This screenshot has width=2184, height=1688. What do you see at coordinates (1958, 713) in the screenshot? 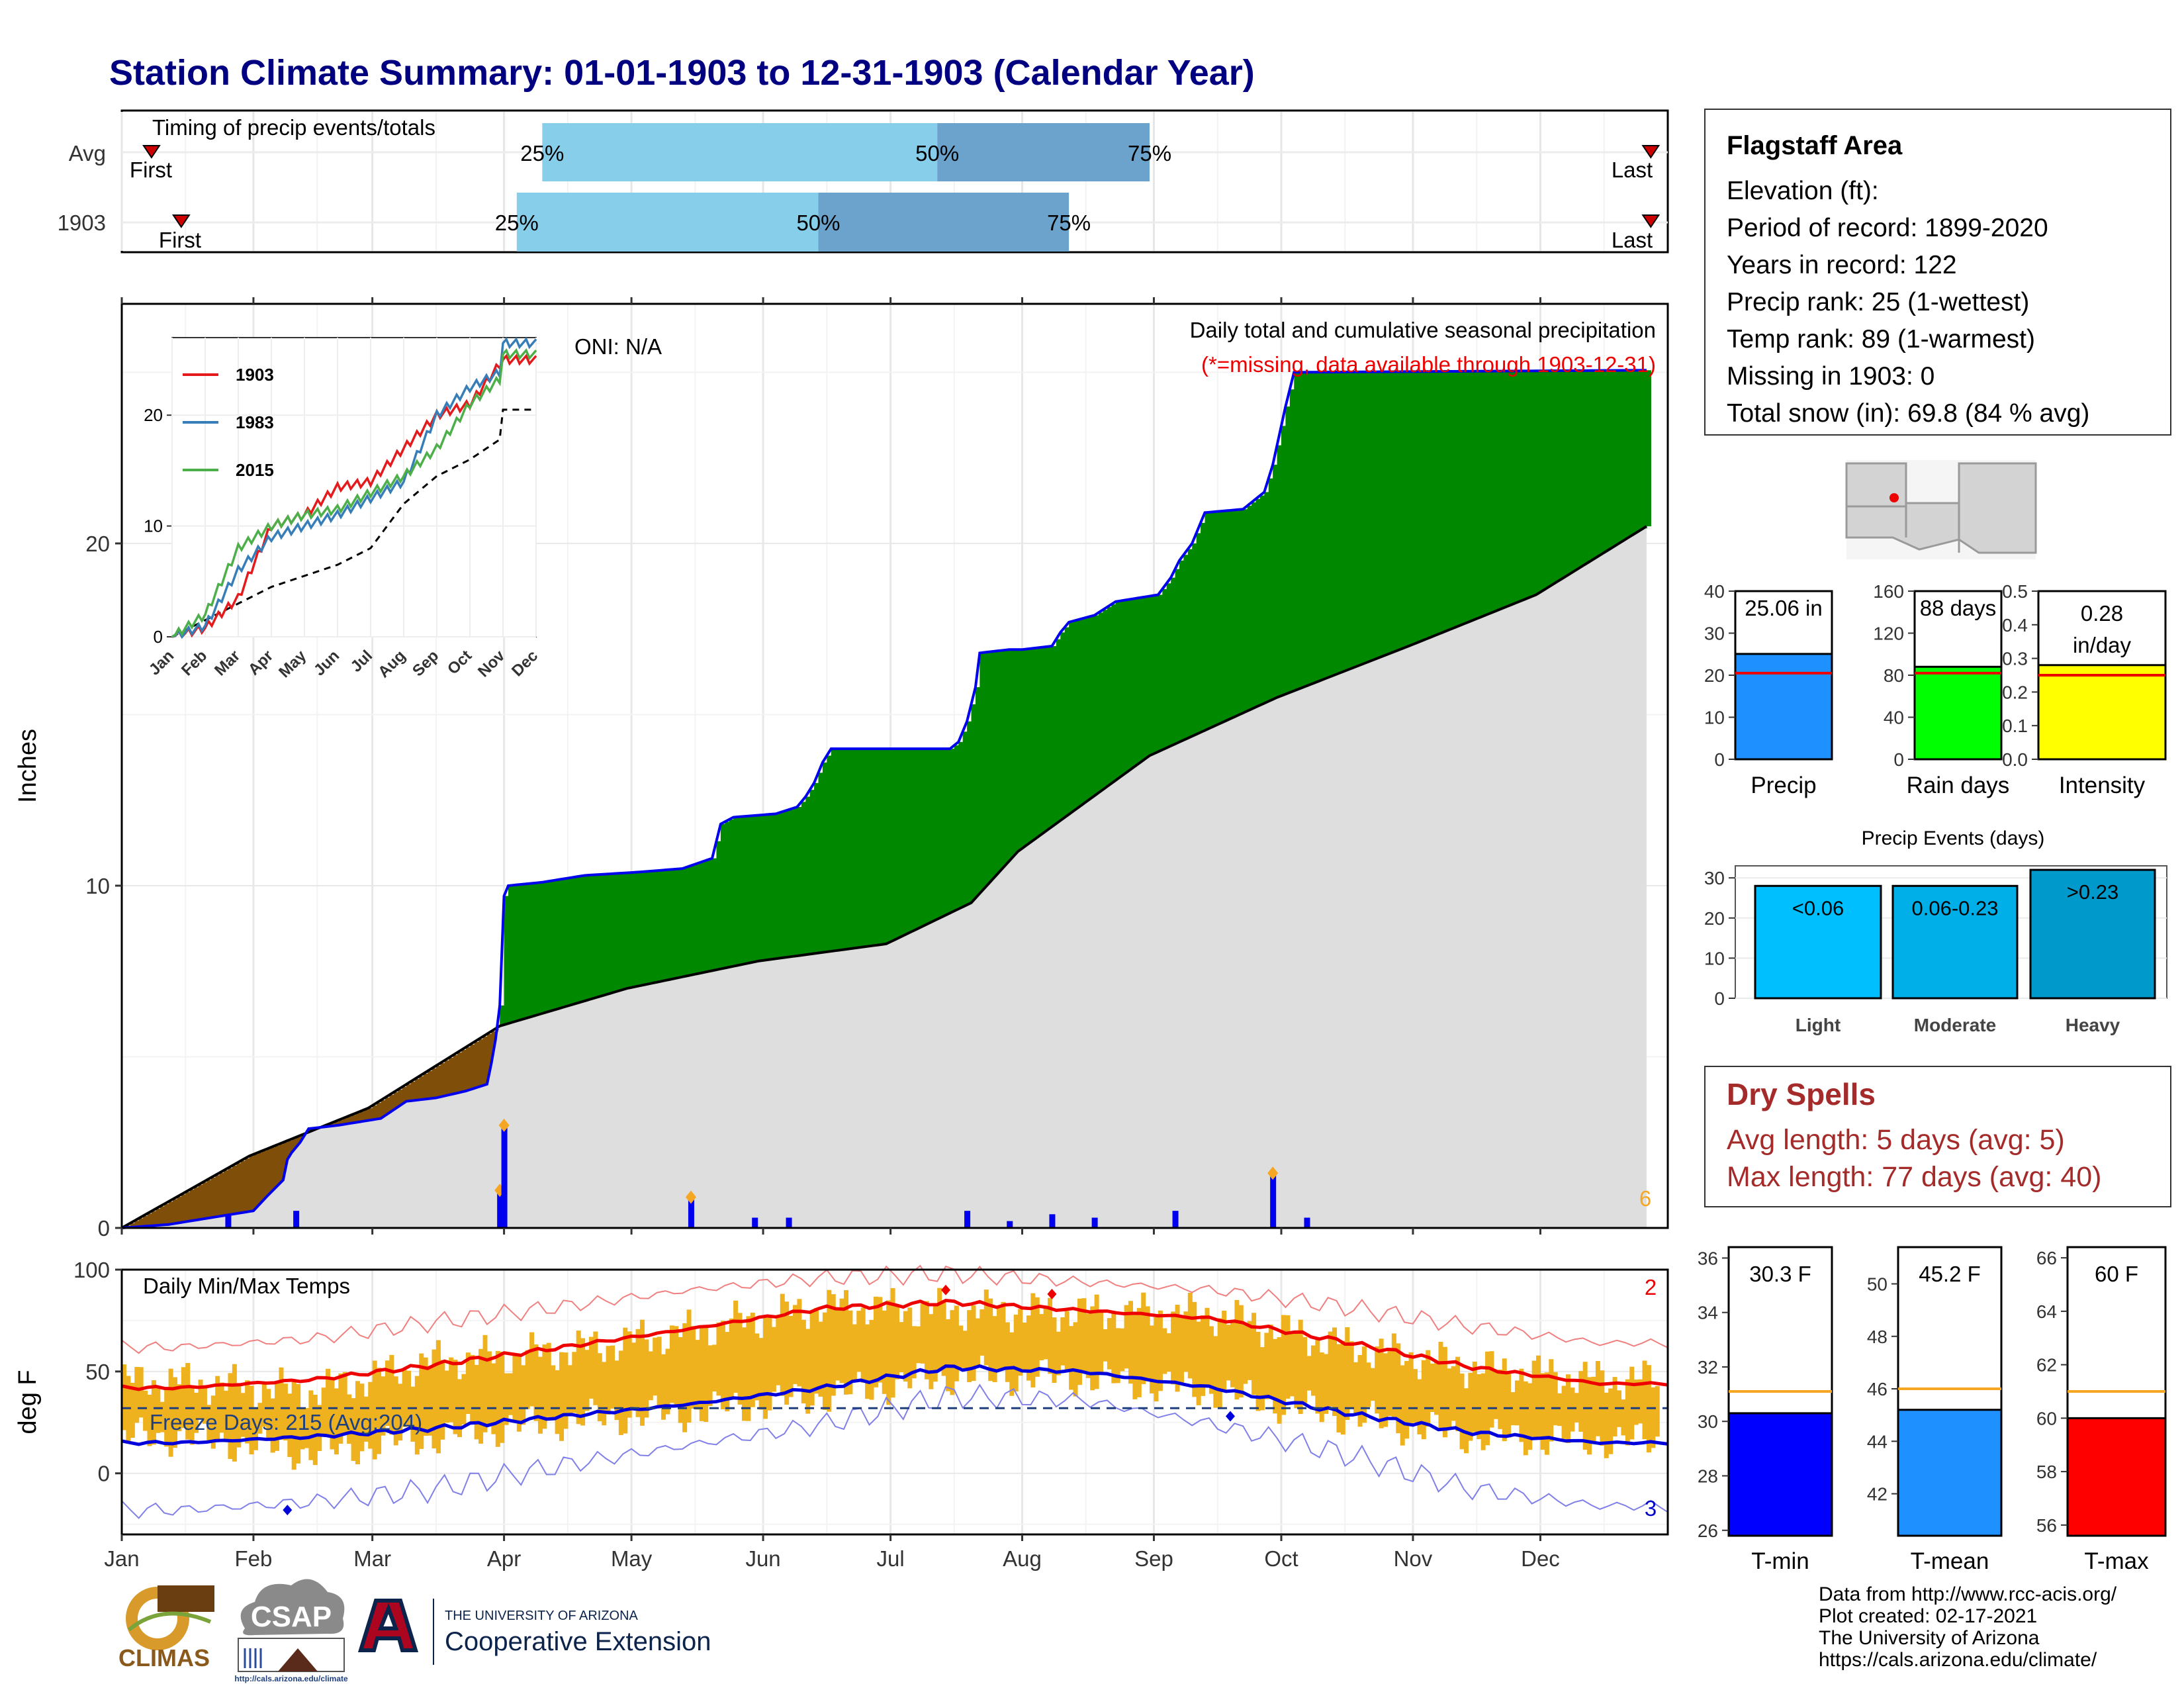
I see `total-rain-days-bar` at bounding box center [1958, 713].